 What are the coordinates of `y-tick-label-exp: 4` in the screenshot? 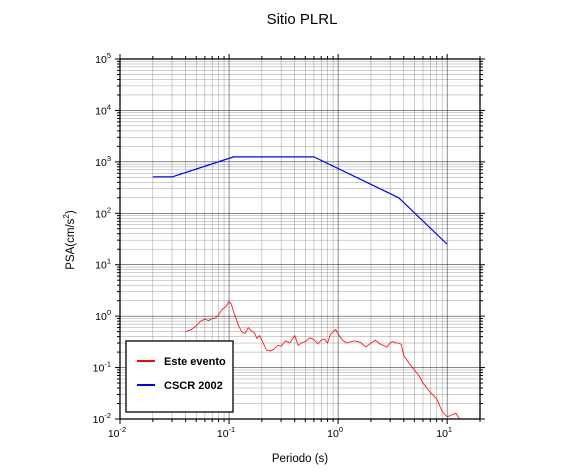 It's located at (109, 106).